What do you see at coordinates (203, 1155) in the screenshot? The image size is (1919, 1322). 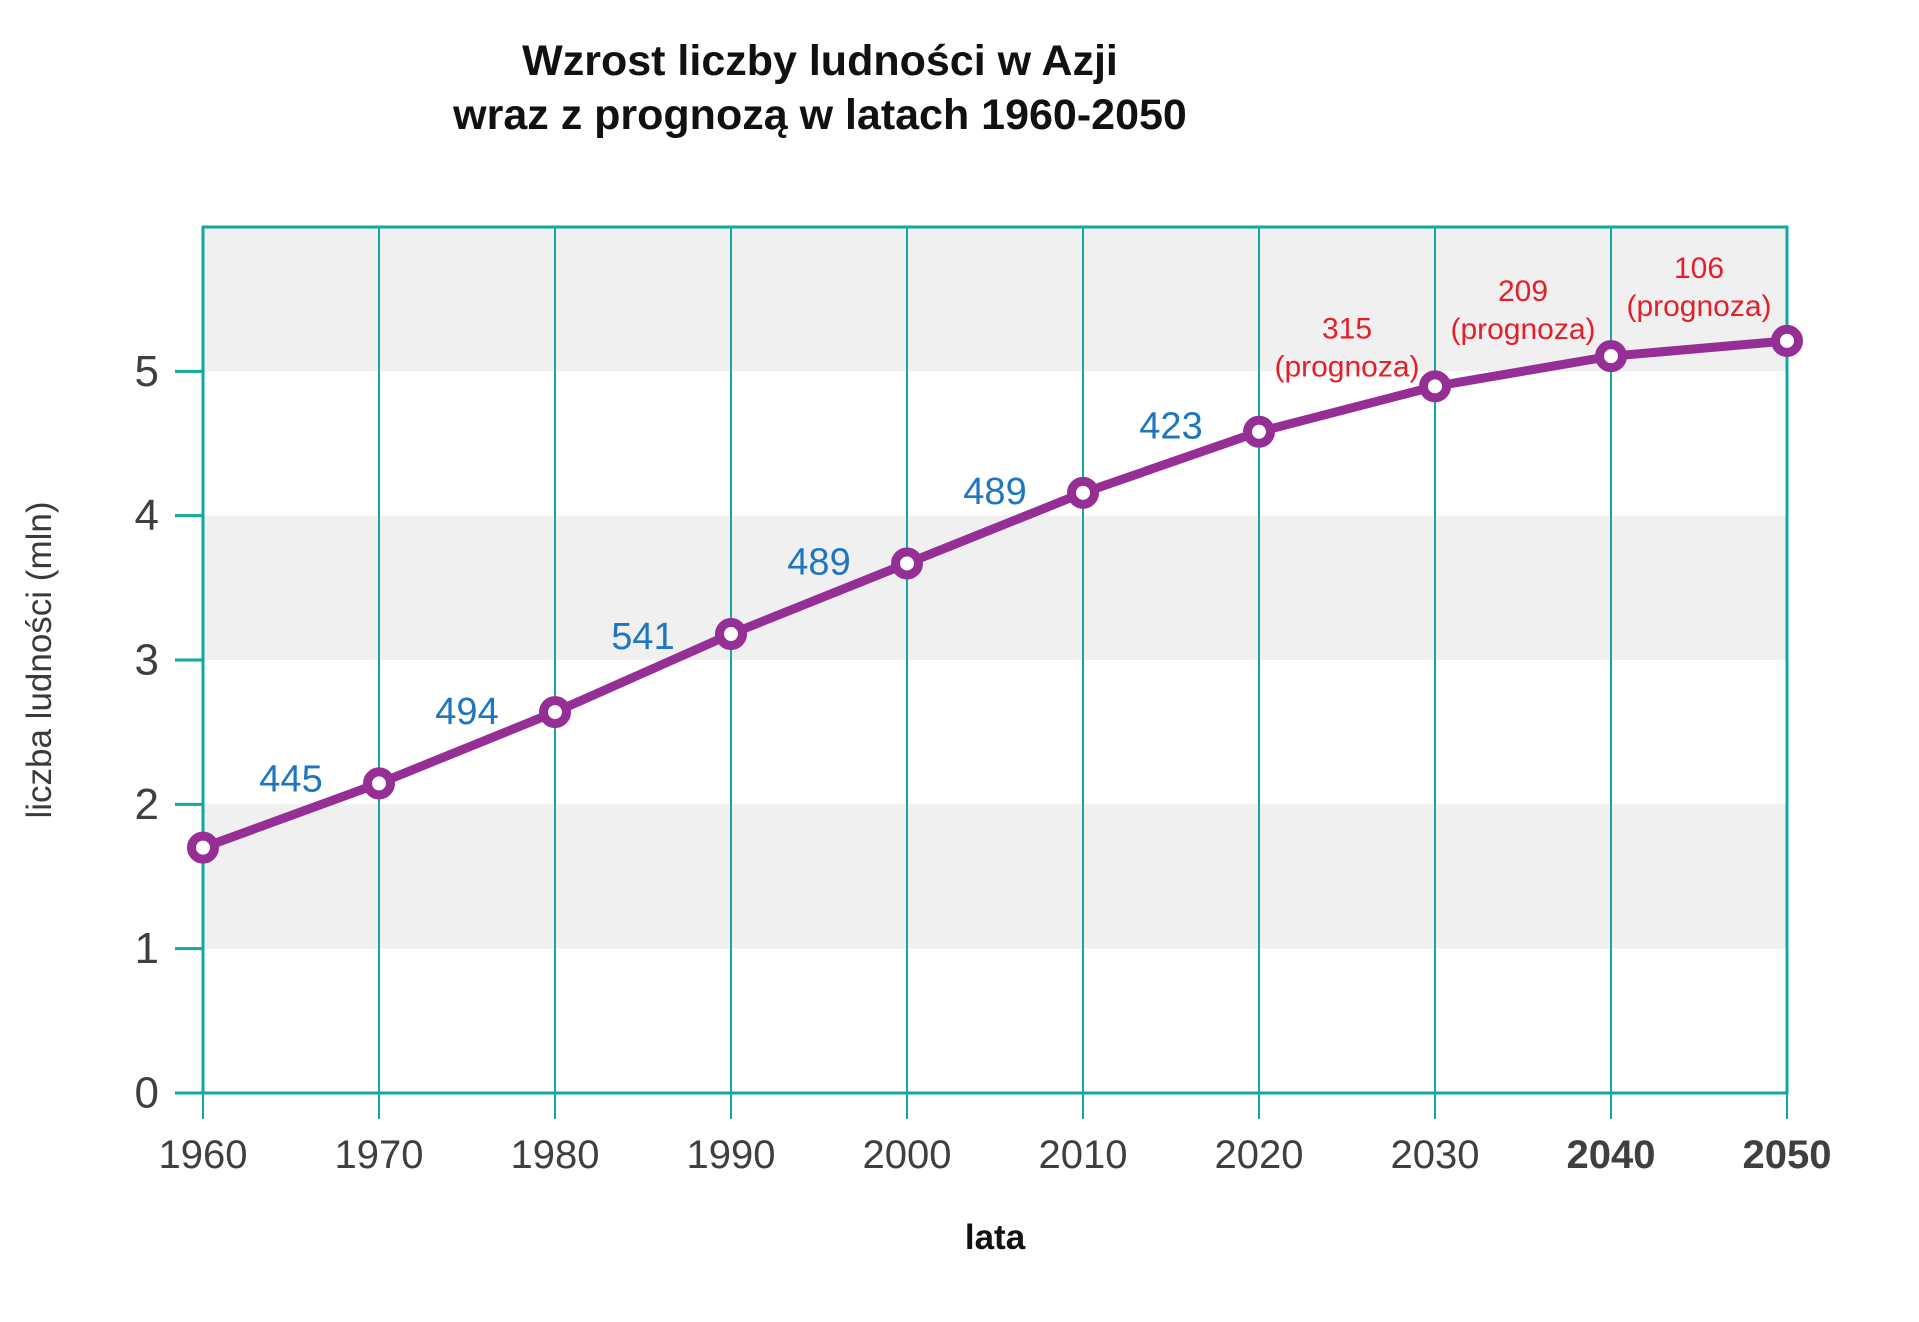 I see `x-tick-label-1960: 1960` at bounding box center [203, 1155].